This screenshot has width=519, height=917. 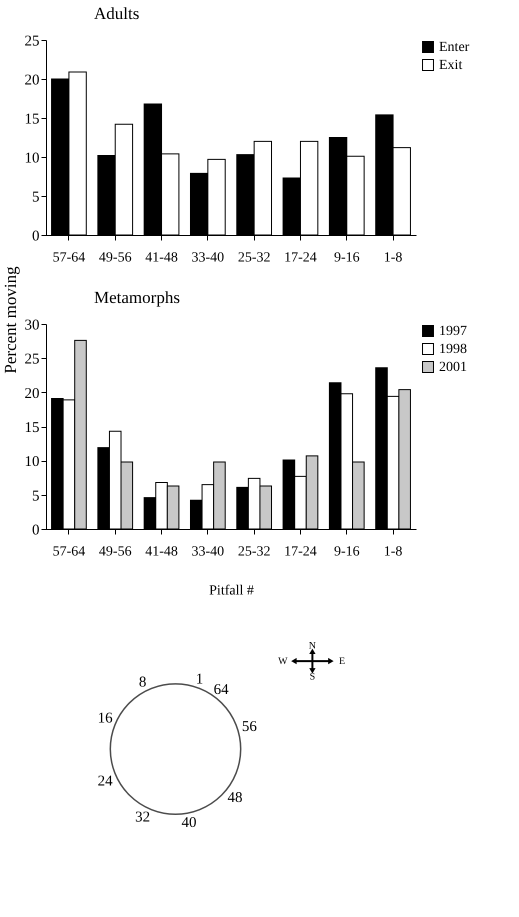 I want to click on text: 64, so click(x=222, y=690).